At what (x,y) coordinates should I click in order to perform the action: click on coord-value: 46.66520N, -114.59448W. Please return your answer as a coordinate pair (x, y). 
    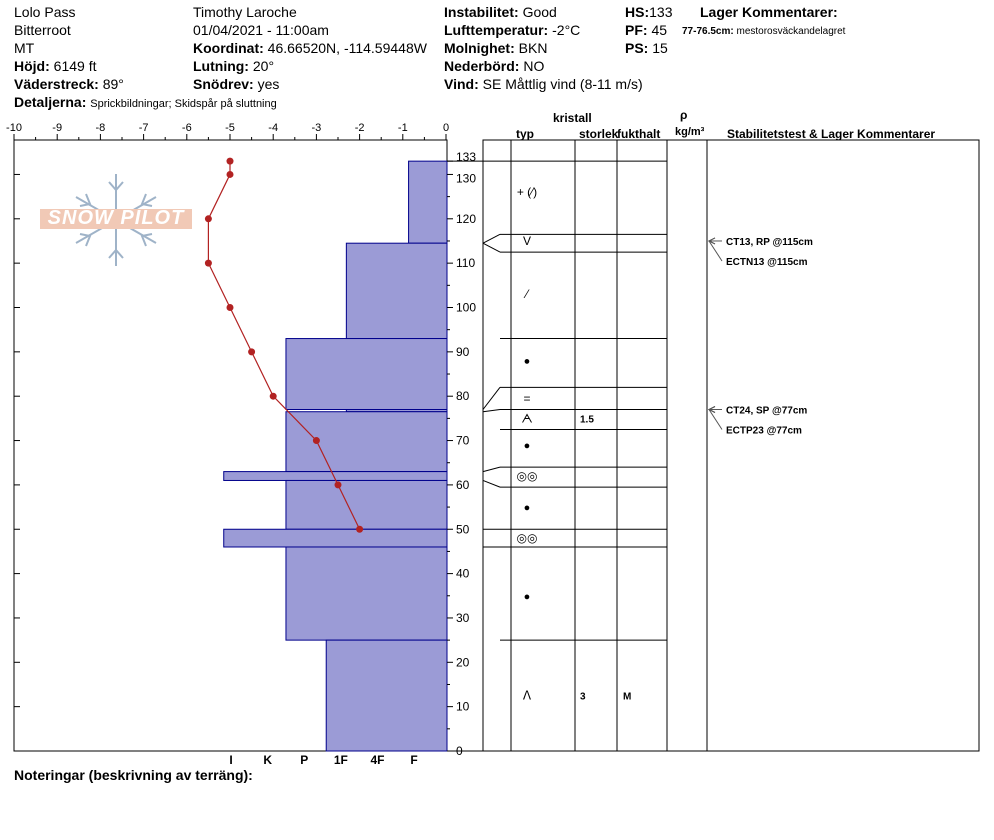
    Looking at the image, I should click on (347, 48).